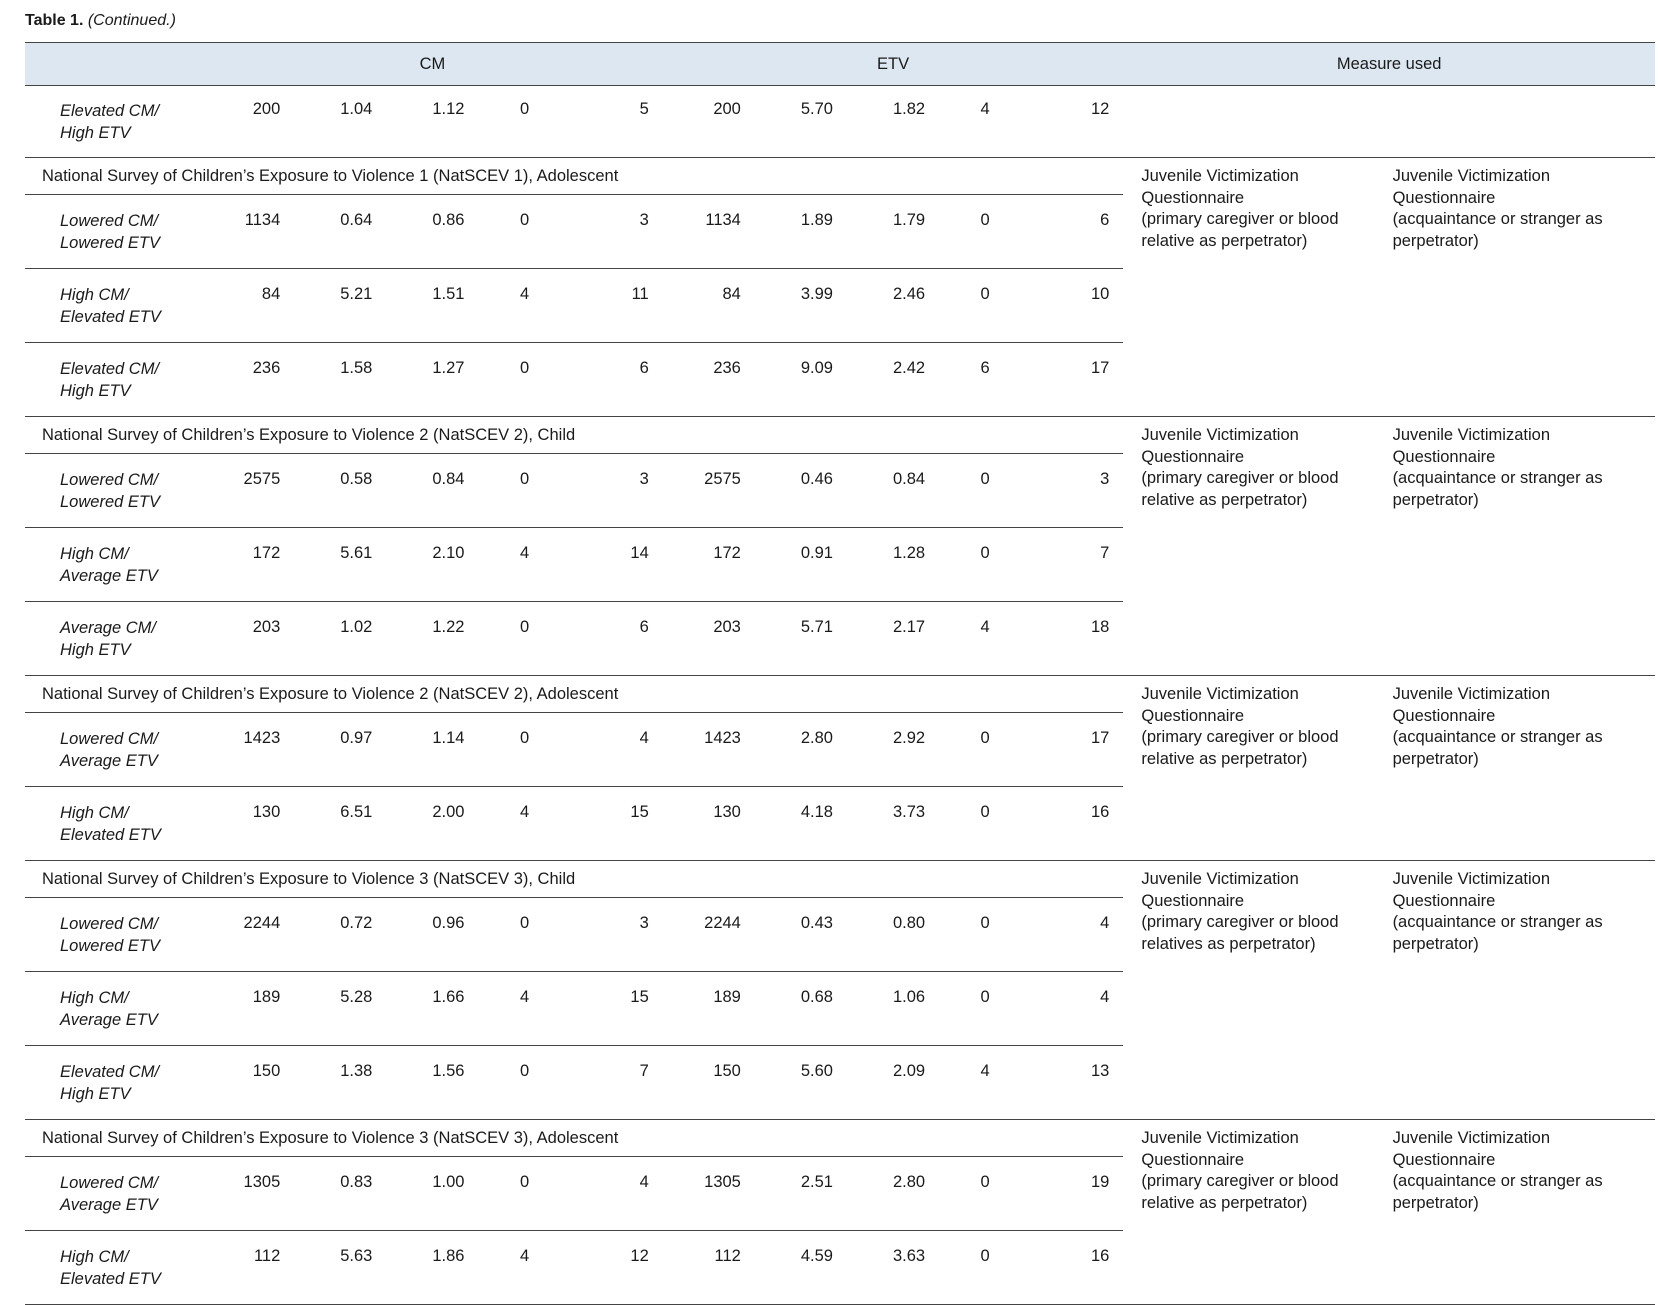 The width and height of the screenshot is (1658, 1305). Describe the element at coordinates (432, 64) in the screenshot. I see `header-cm: CM` at that location.